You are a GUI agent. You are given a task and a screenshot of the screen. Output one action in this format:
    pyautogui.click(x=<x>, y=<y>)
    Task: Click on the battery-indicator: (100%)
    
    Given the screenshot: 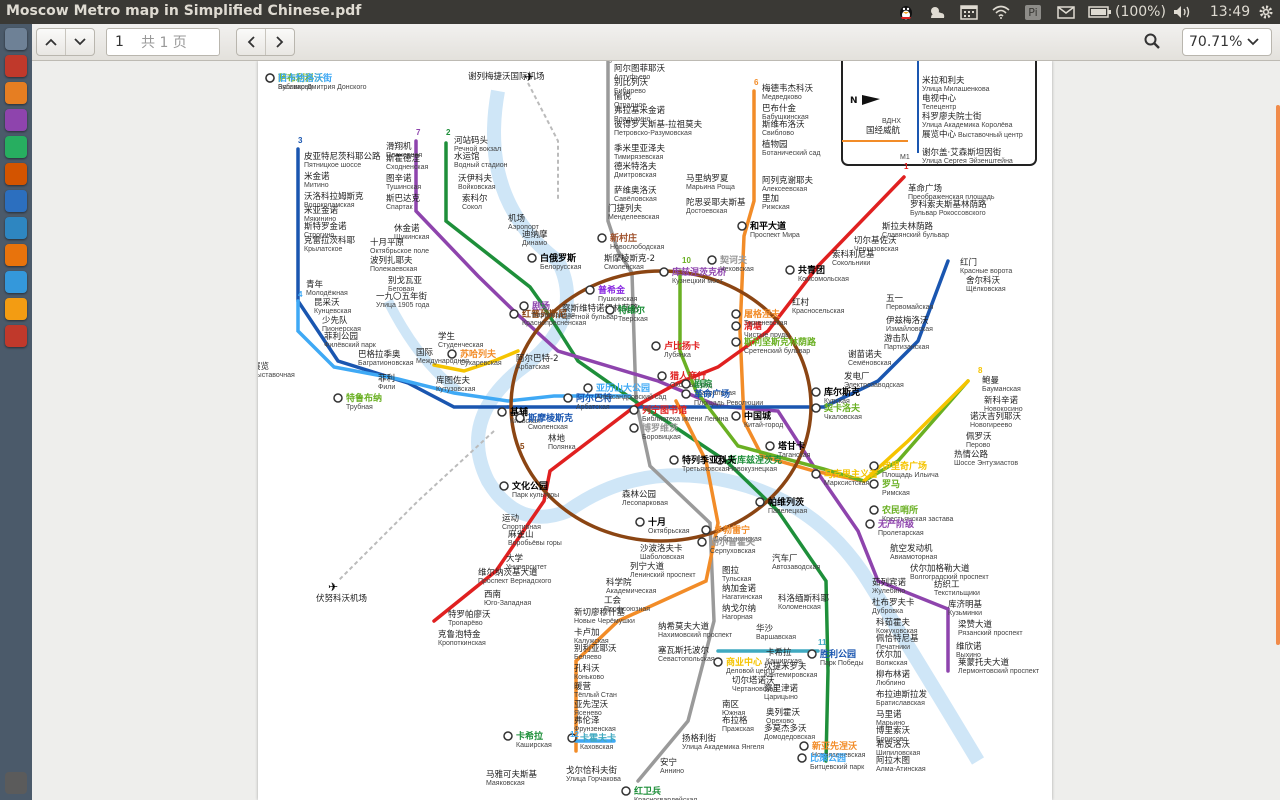 What is the action you would take?
    pyautogui.click(x=1127, y=12)
    